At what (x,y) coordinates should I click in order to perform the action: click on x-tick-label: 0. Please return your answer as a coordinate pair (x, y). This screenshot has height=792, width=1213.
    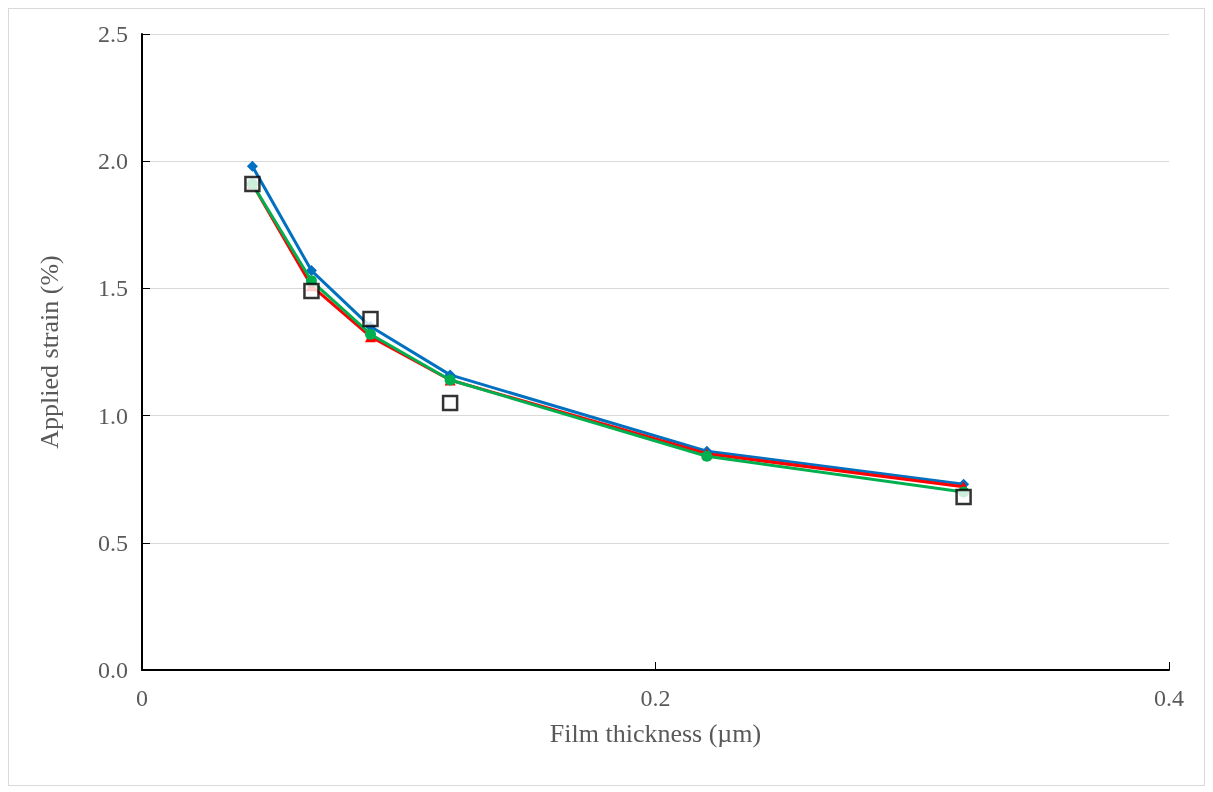
    Looking at the image, I should click on (142, 698).